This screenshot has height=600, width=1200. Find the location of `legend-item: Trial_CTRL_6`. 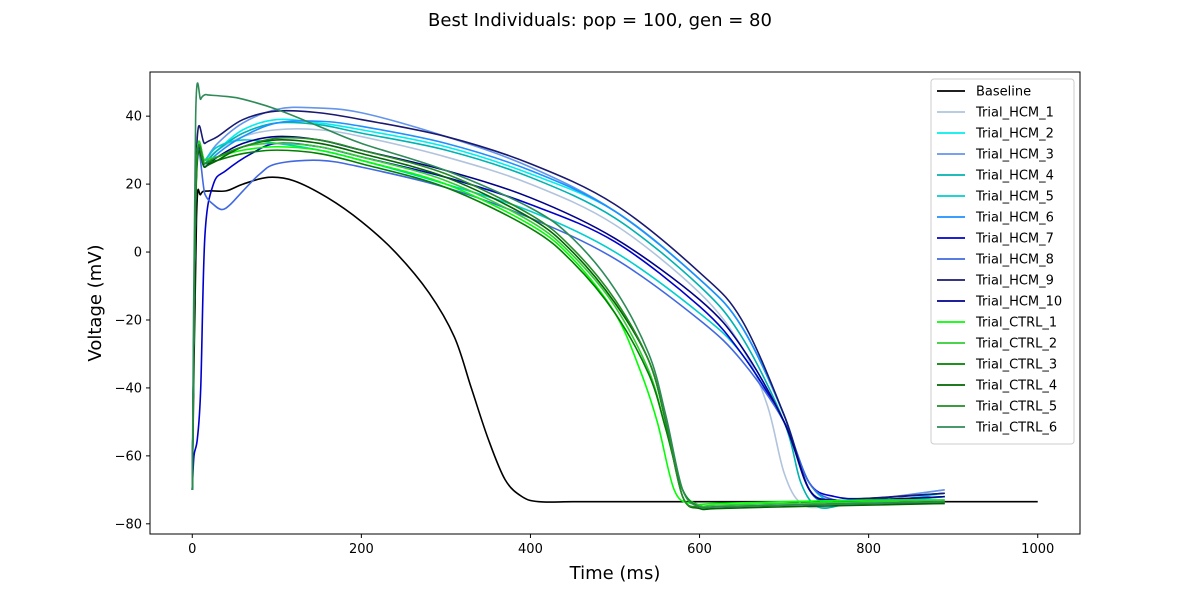

legend-item: Trial_CTRL_6 is located at coordinates (997, 428).